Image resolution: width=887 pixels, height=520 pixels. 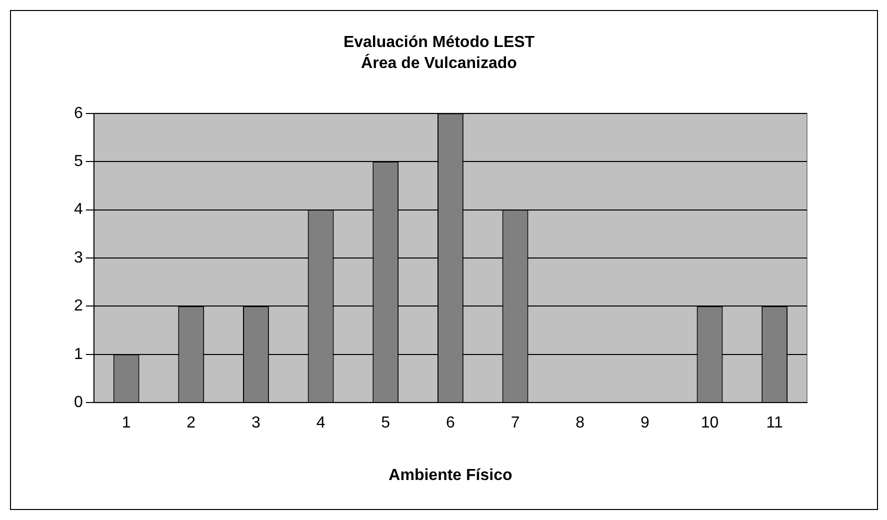 What do you see at coordinates (78, 354) in the screenshot?
I see `y-tick-label: 1` at bounding box center [78, 354].